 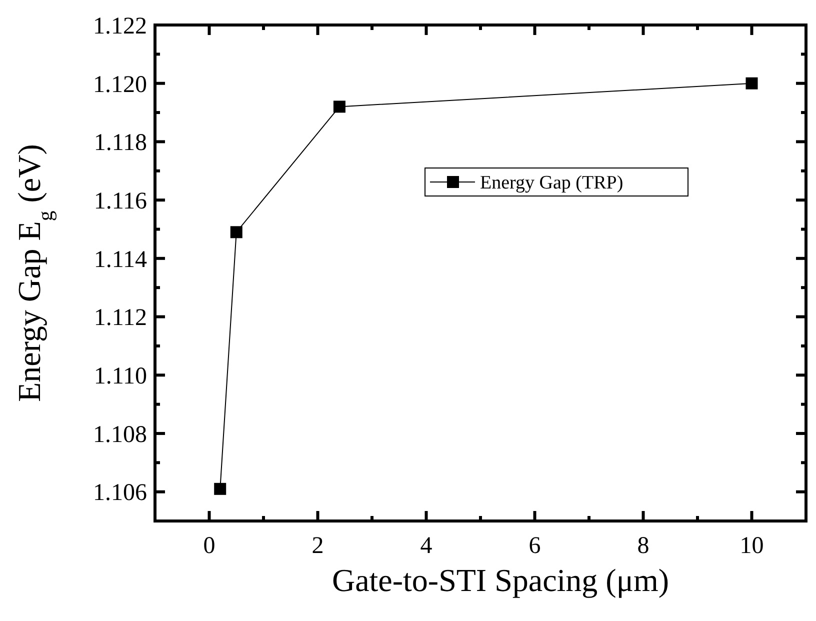 I want to click on y-tick-label: 1.108, so click(x=120, y=435).